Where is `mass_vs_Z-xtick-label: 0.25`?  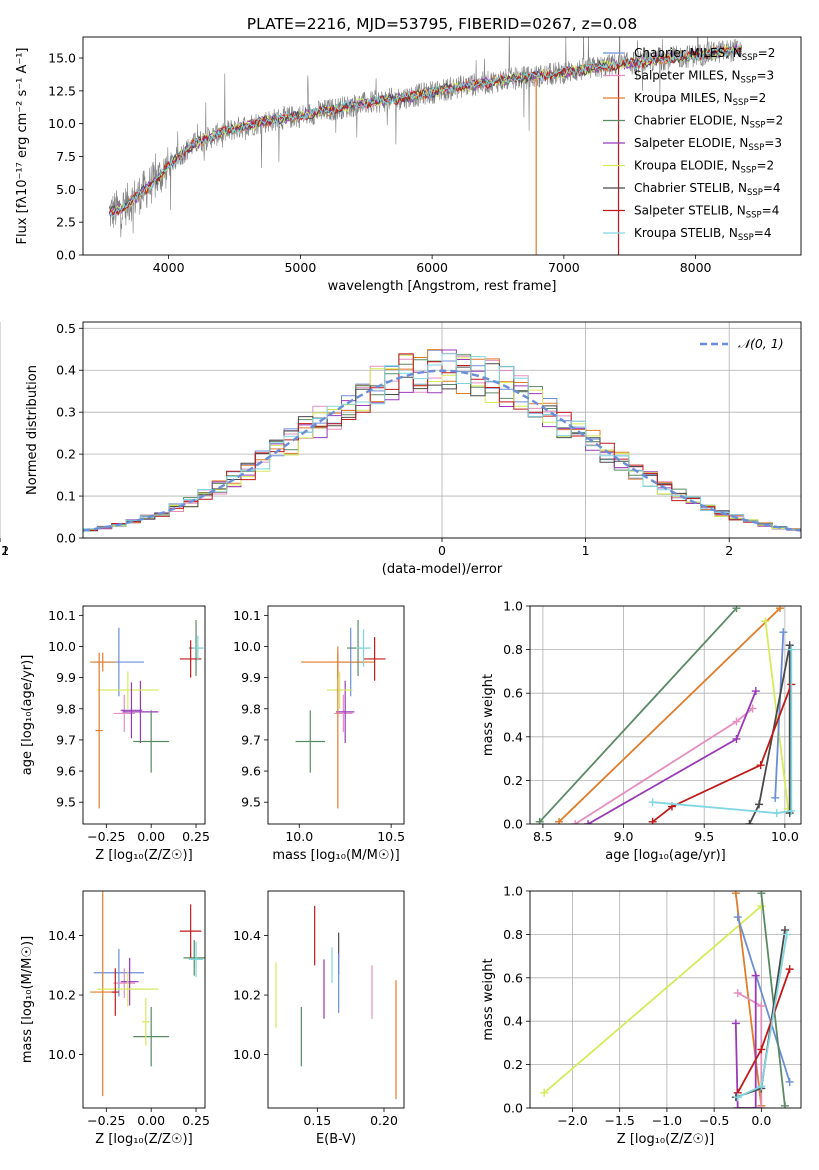 mass_vs_Z-xtick-label: 0.25 is located at coordinates (196, 1120).